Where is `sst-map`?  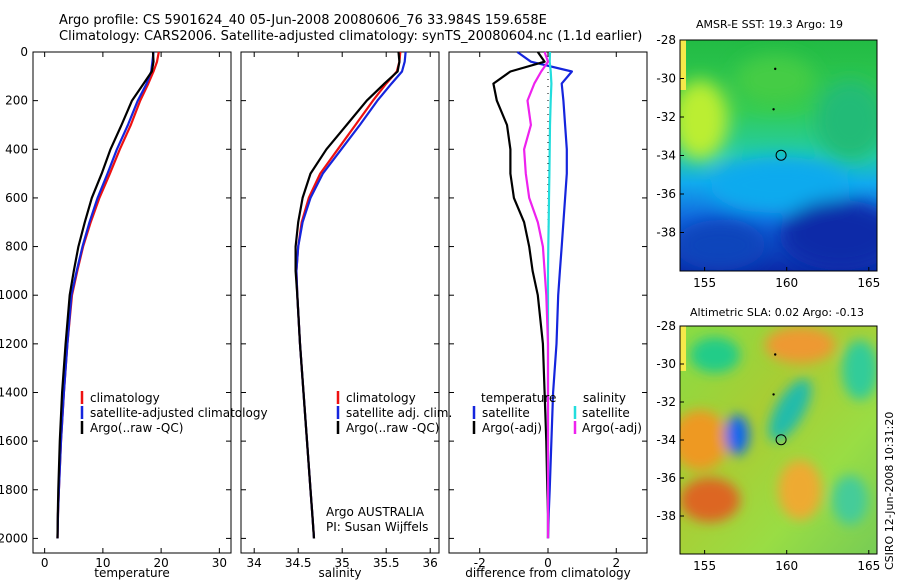
sst-map is located at coordinates (778, 155).